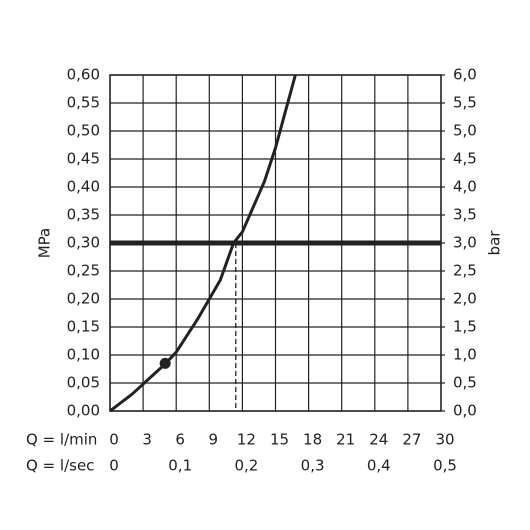 The height and width of the screenshot is (530, 530). I want to click on y-tick-label: 0,20, so click(83, 299).